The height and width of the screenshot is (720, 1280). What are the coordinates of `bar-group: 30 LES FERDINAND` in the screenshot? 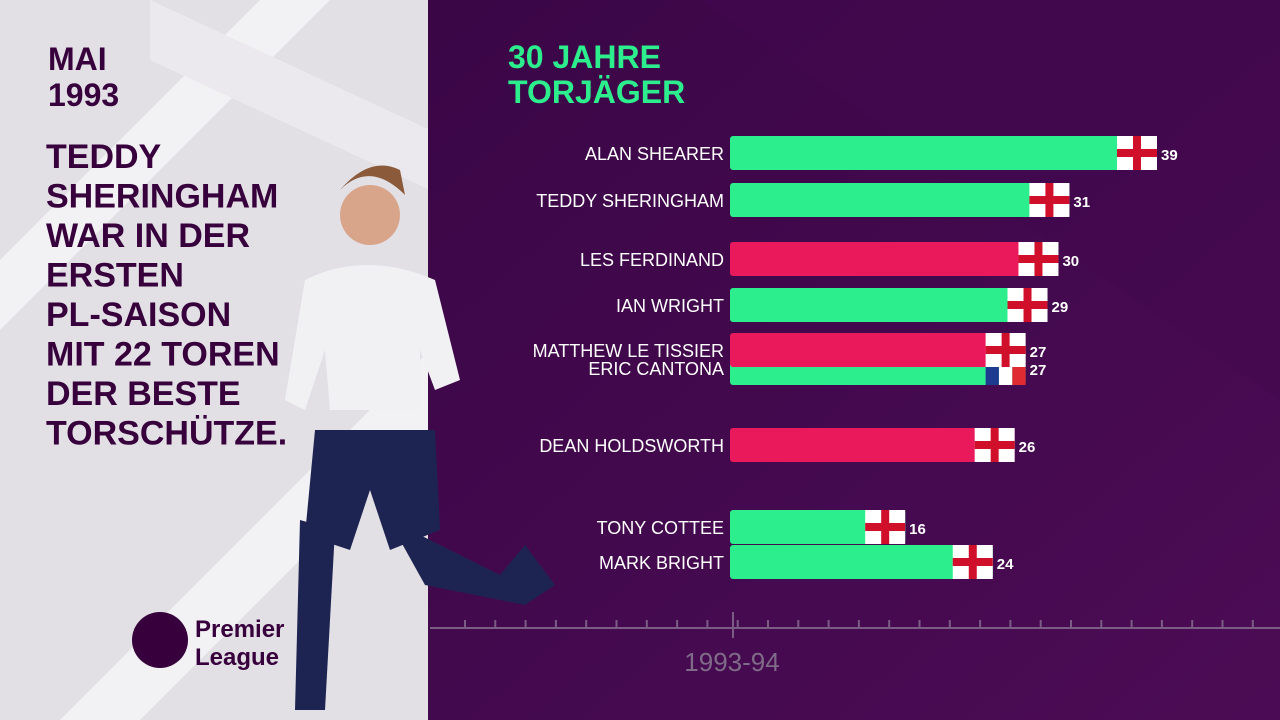 It's located at (829, 259).